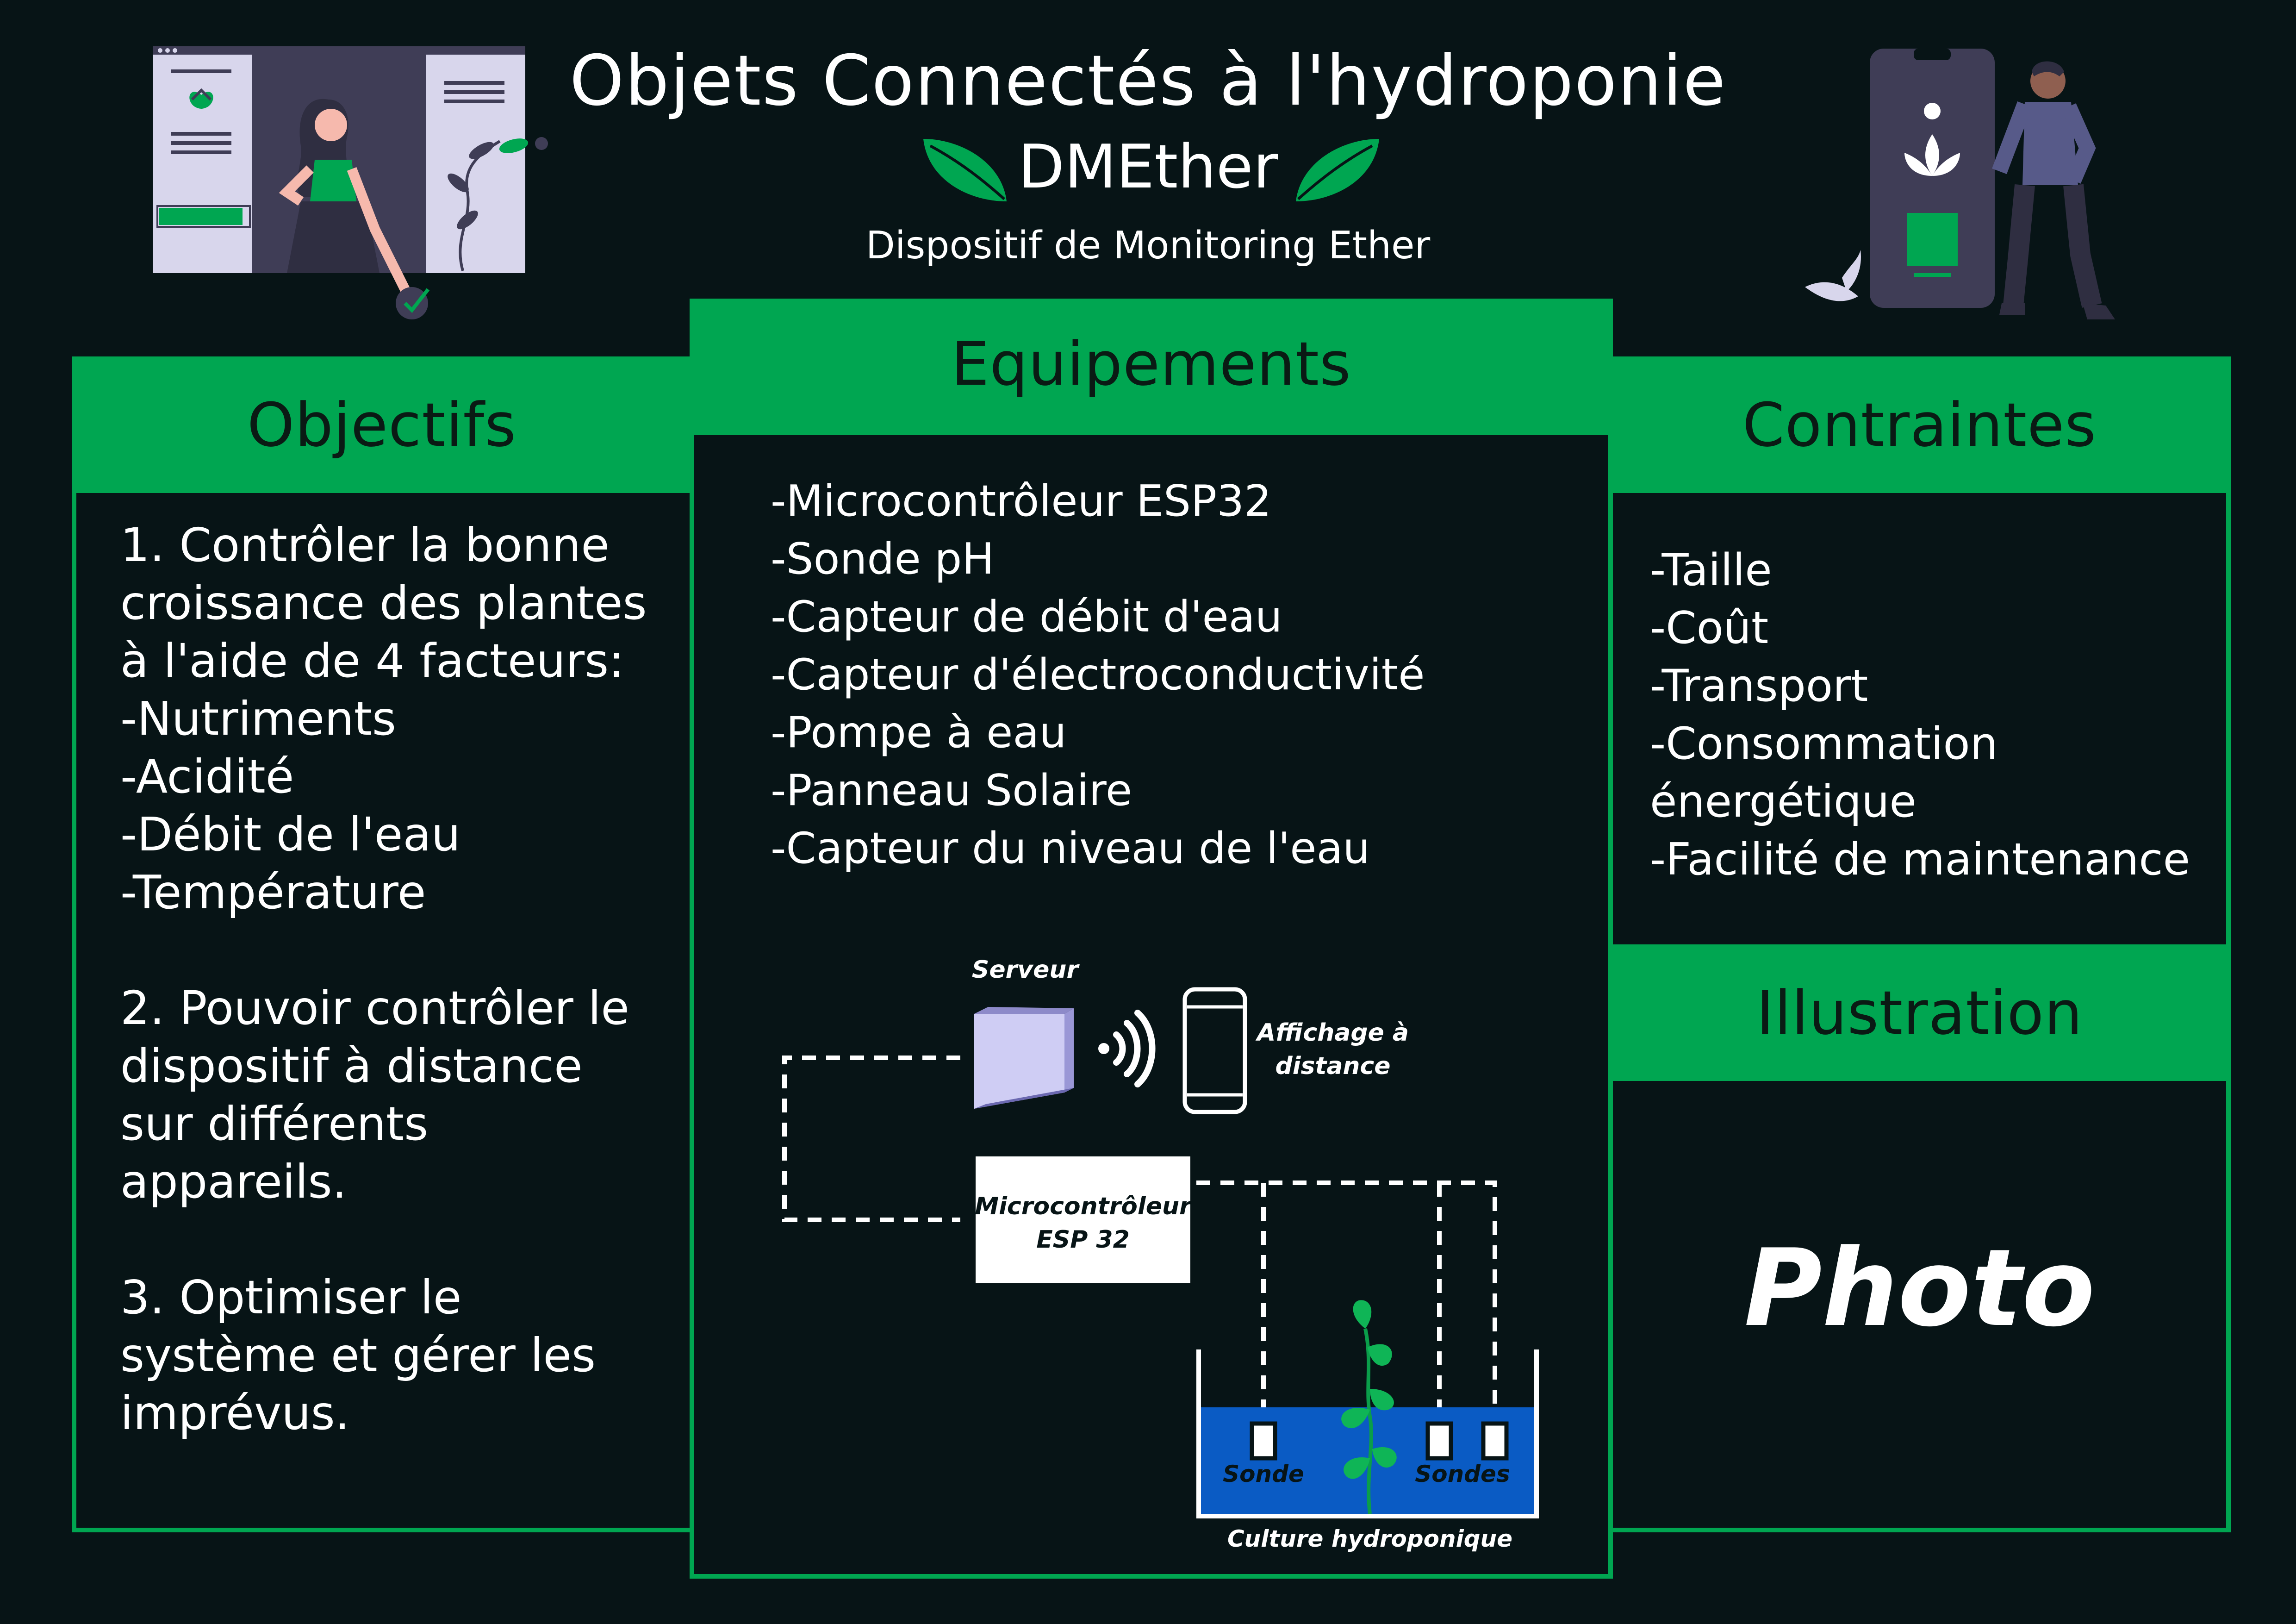 The height and width of the screenshot is (1624, 2296). I want to click on smartphone-icon, so click(1214, 1050).